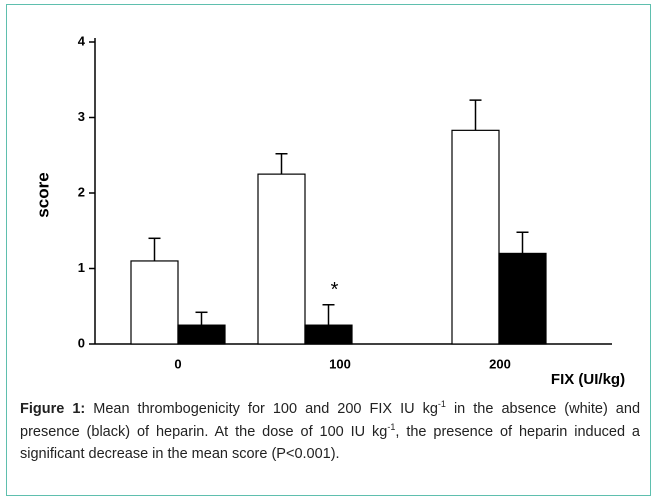  What do you see at coordinates (81, 191) in the screenshot?
I see `y-tick-label: 2` at bounding box center [81, 191].